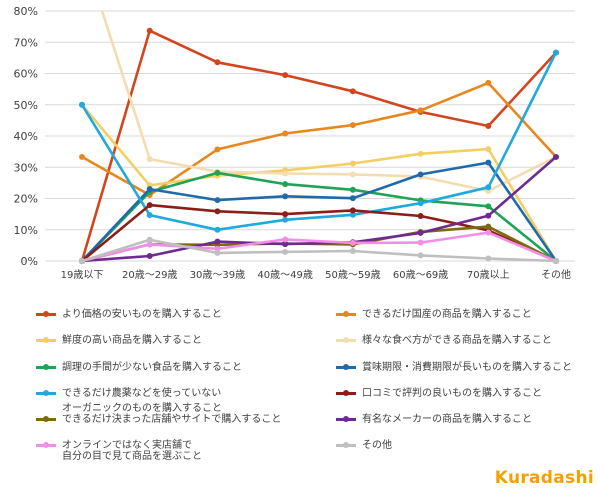 This screenshot has width=600, height=494. What do you see at coordinates (29, 261) in the screenshot?
I see `y-tick-label: 0%` at bounding box center [29, 261].